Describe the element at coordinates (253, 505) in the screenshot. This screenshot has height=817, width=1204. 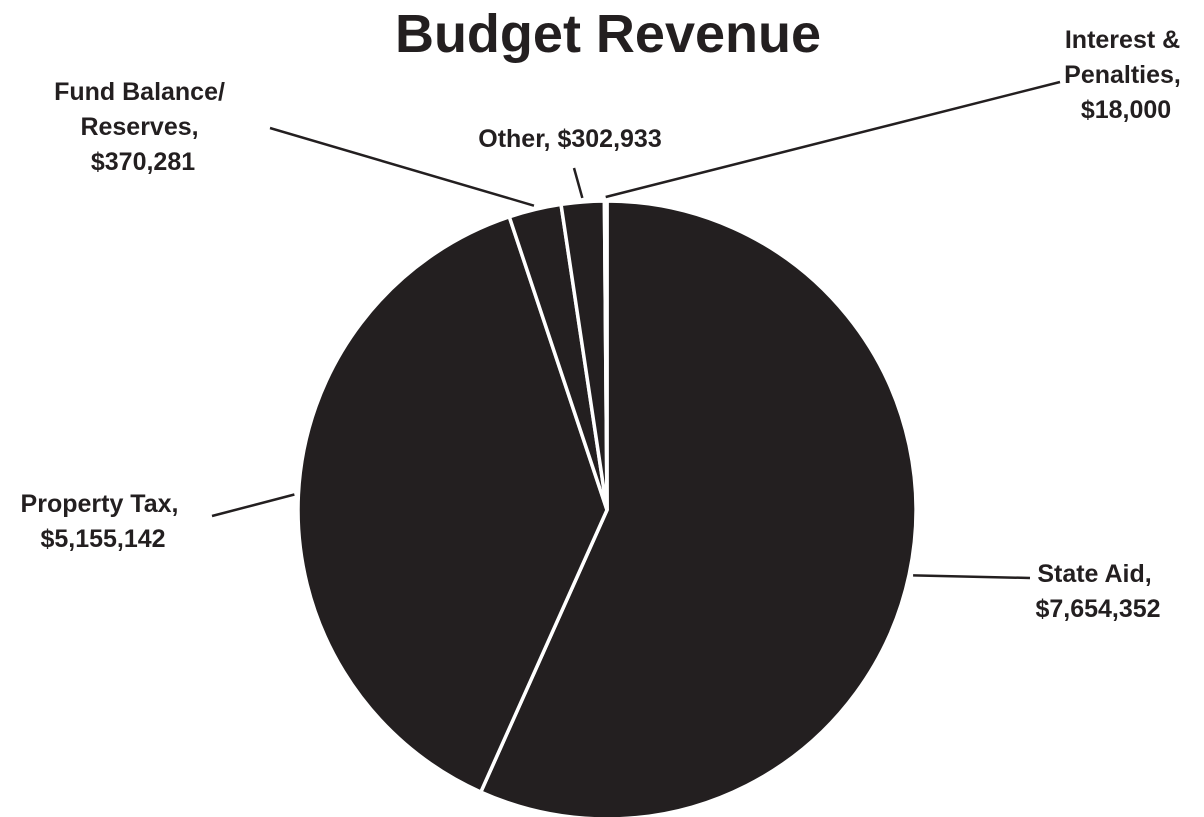
I see `leader-line-property-tax` at that location.